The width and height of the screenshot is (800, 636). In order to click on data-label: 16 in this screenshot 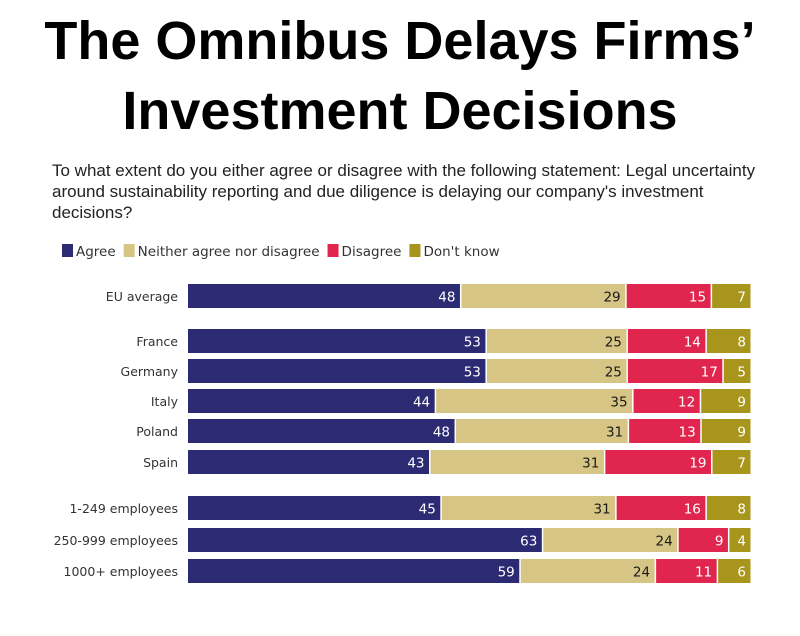, I will do `click(692, 510)`.